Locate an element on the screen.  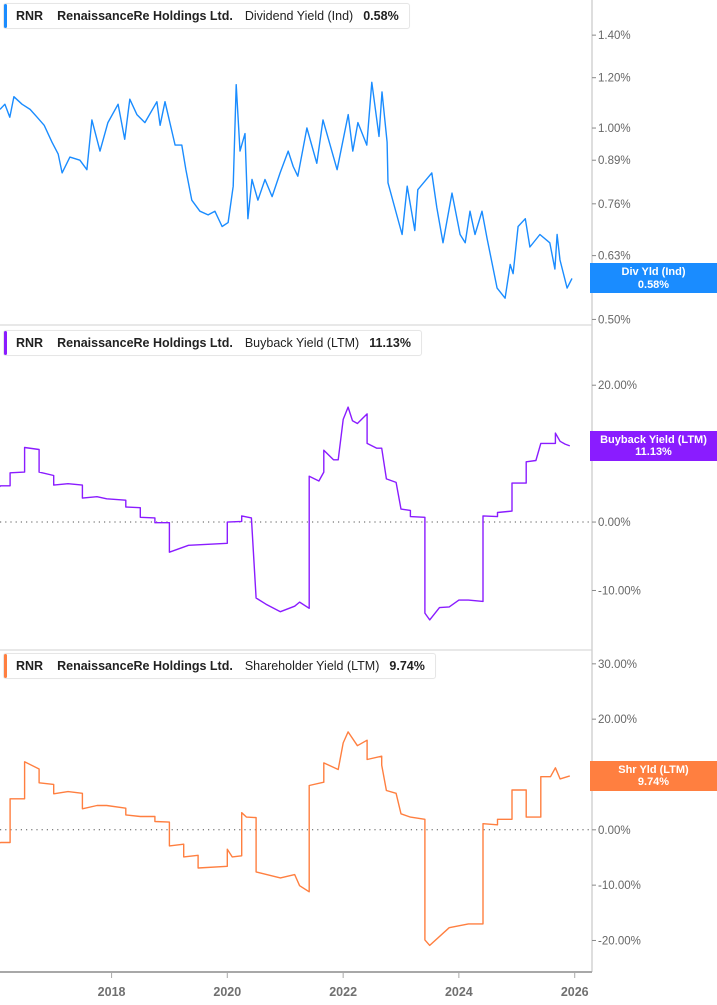
value-flag-shareholder-yield: Shr Yld (LTM) 9.74% is located at coordinates (653, 775).